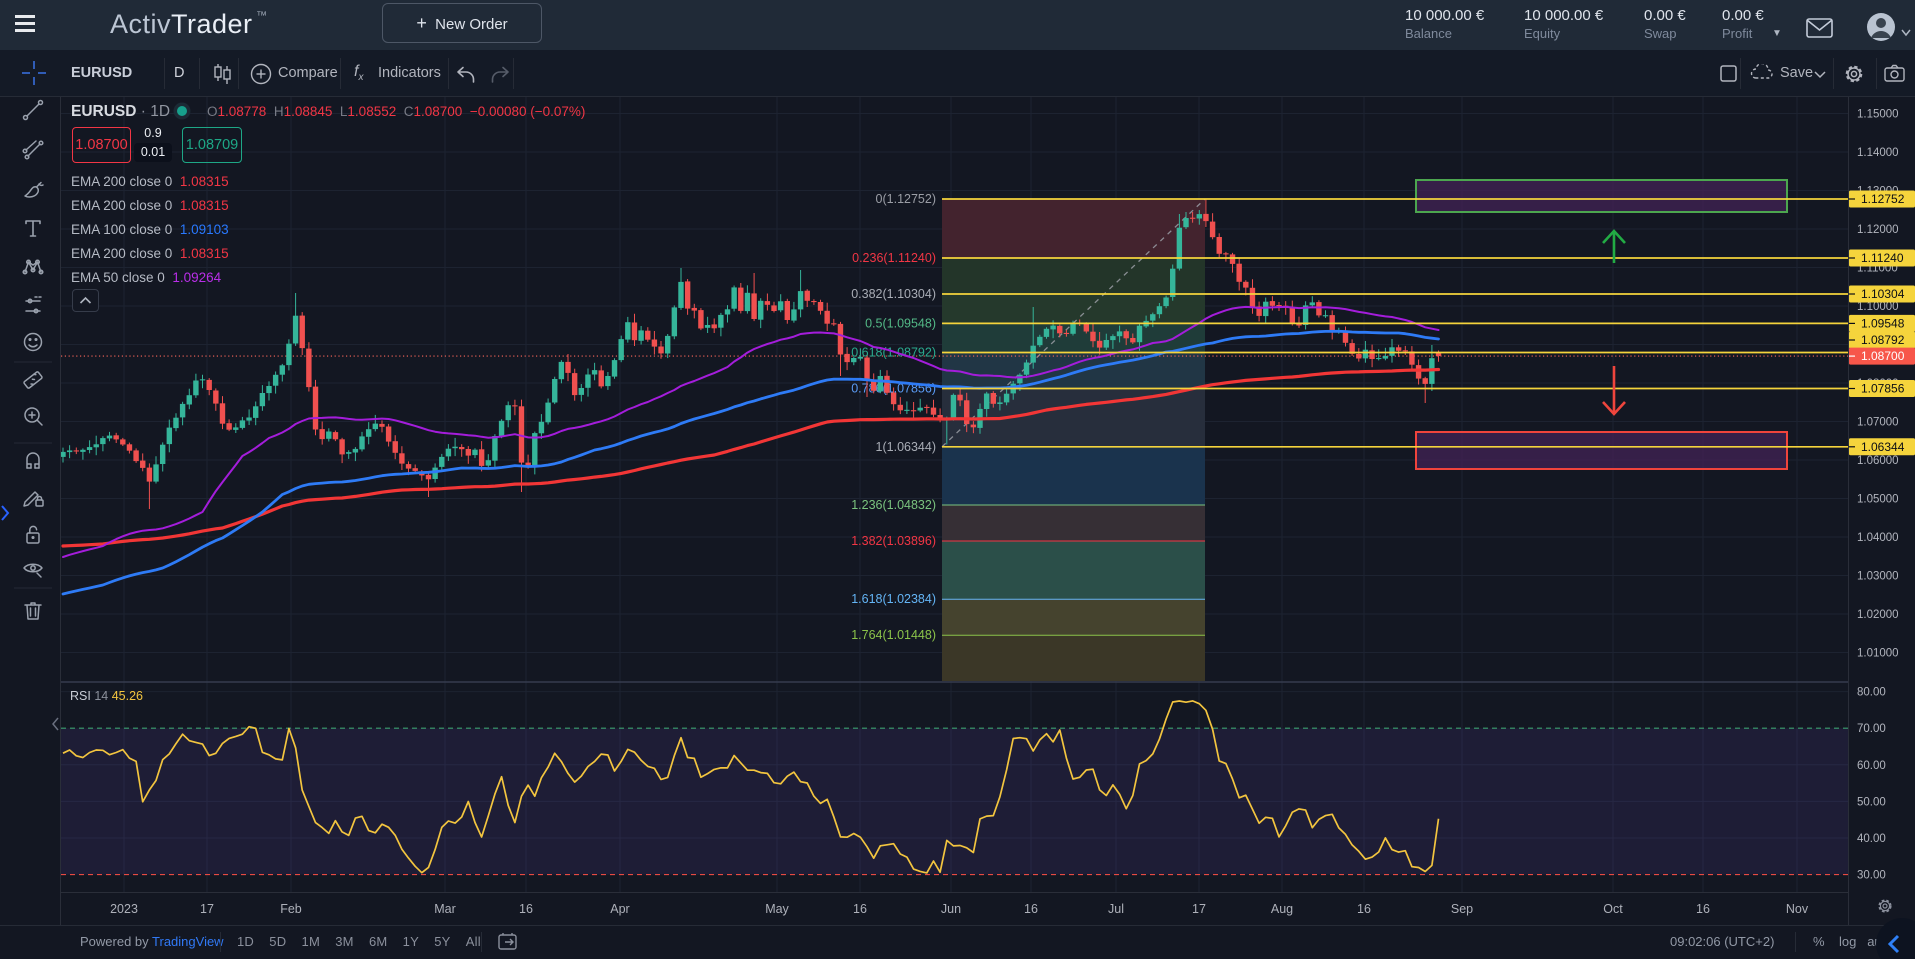 This screenshot has height=959, width=1915. What do you see at coordinates (1282, 909) in the screenshot?
I see `svg-text: Aug` at bounding box center [1282, 909].